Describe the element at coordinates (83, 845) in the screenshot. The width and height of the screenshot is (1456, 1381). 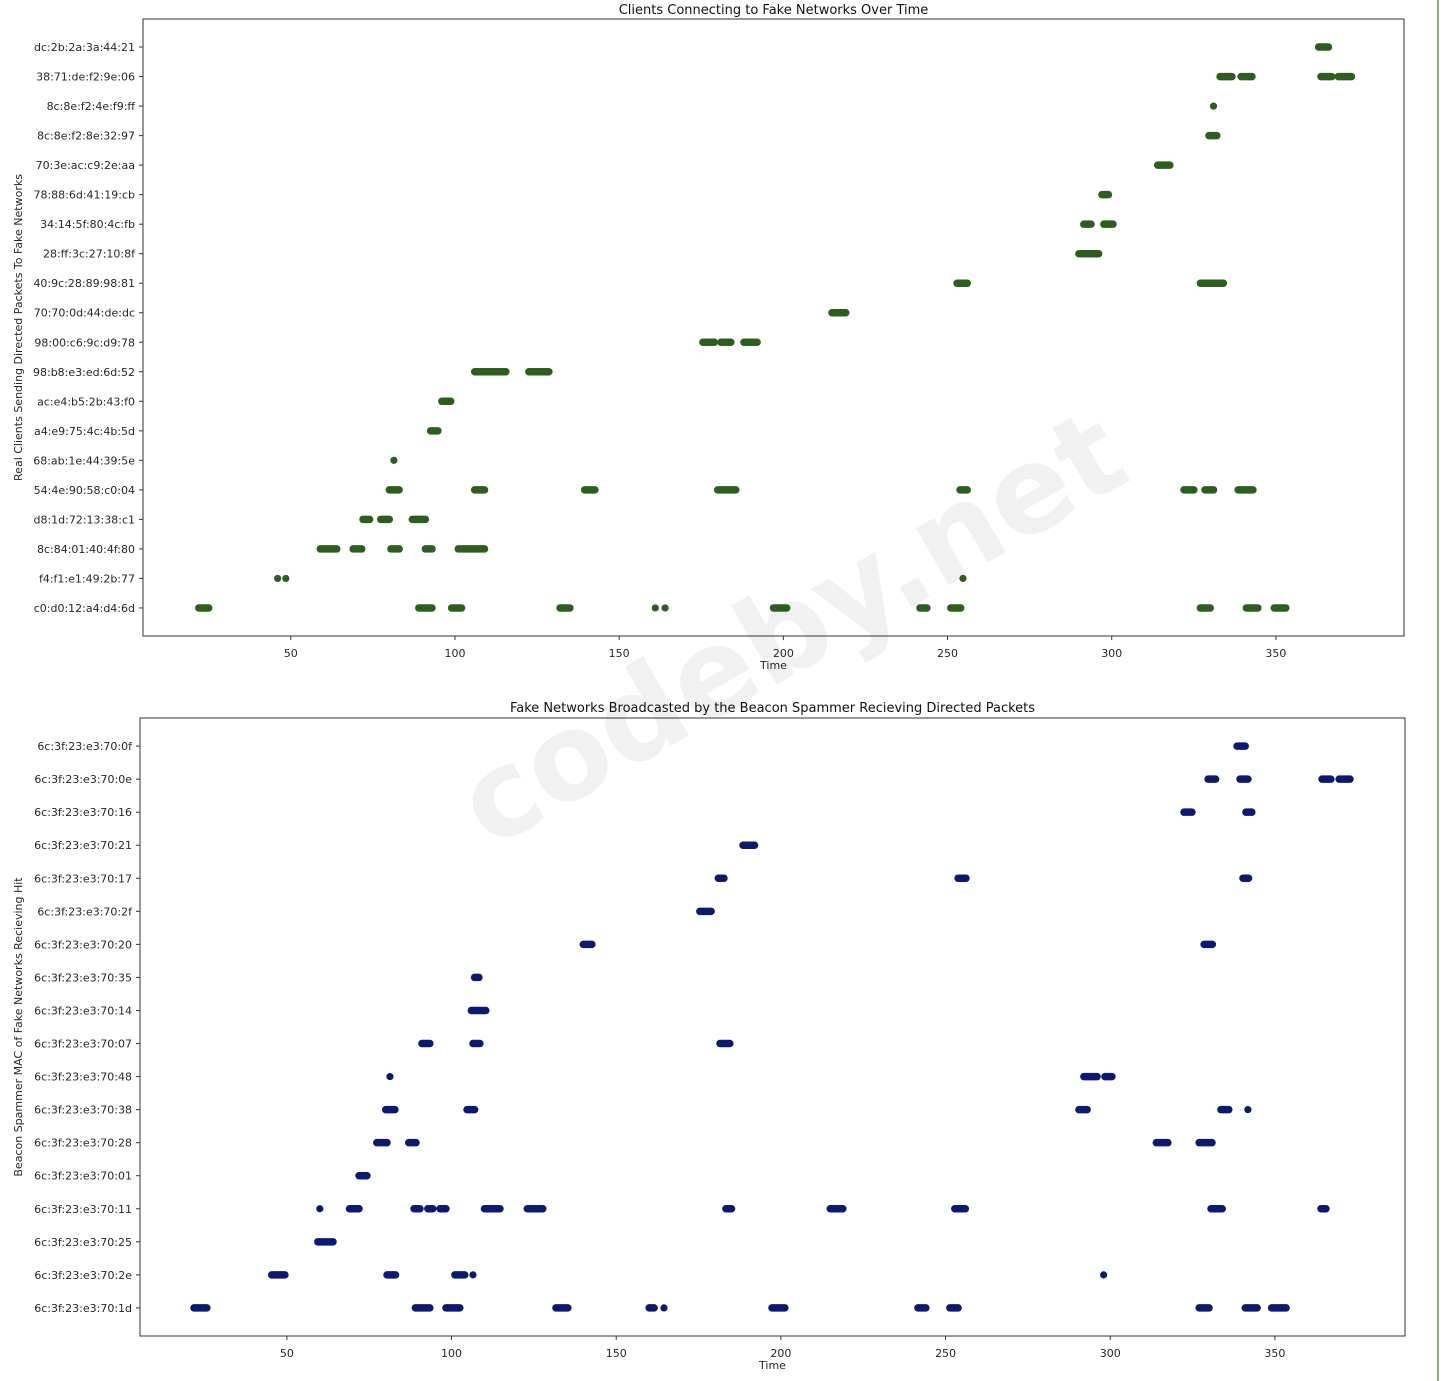
I see `y-tick-label: 6c:3f:23:e3:70:21` at that location.